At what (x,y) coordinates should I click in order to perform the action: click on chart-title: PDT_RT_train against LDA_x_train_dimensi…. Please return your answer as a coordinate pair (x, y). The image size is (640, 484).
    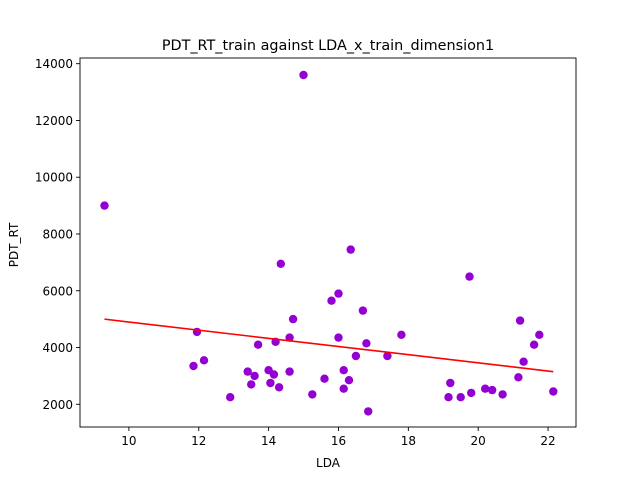
    Looking at the image, I should click on (328, 46).